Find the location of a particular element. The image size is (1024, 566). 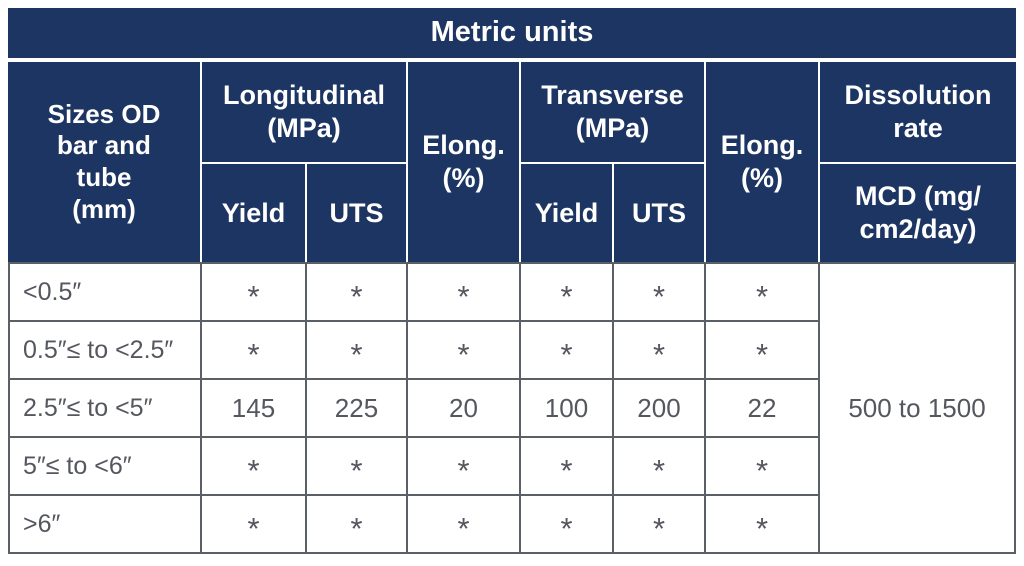

header-cell-transverse: Transverse (MPa) is located at coordinates (612, 112).